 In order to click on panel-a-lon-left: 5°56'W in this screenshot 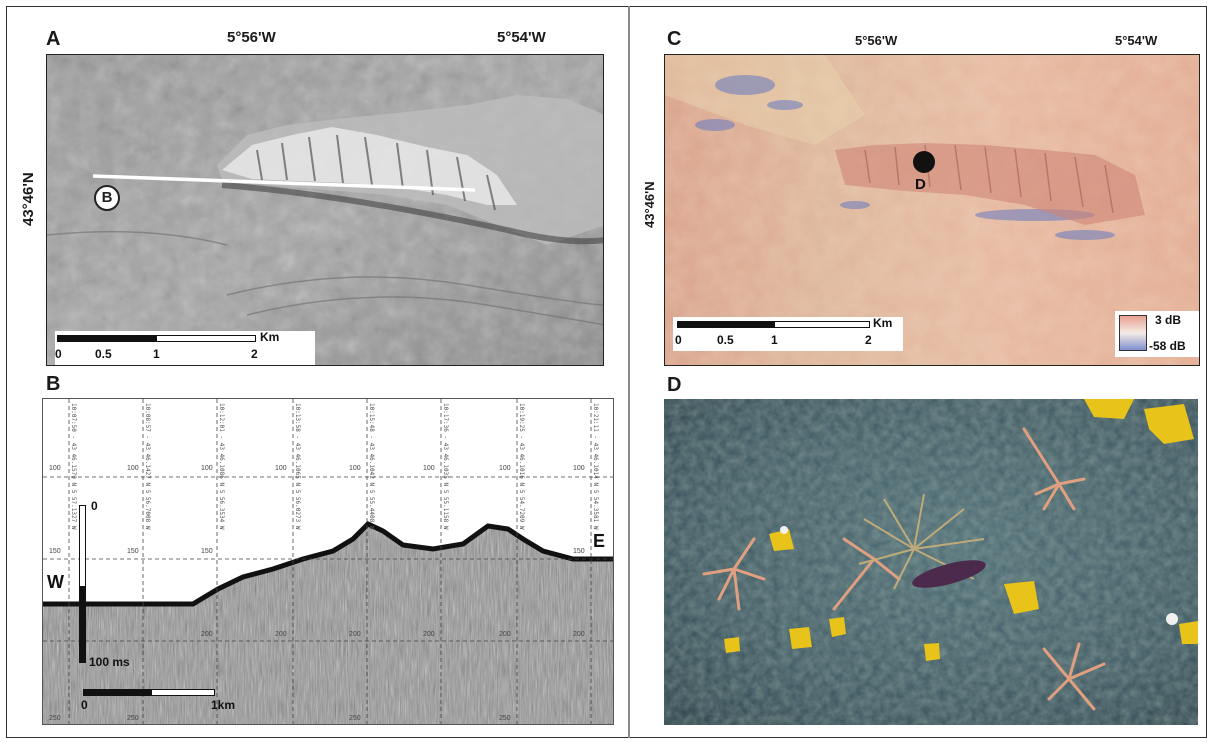, I will do `click(251, 37)`.